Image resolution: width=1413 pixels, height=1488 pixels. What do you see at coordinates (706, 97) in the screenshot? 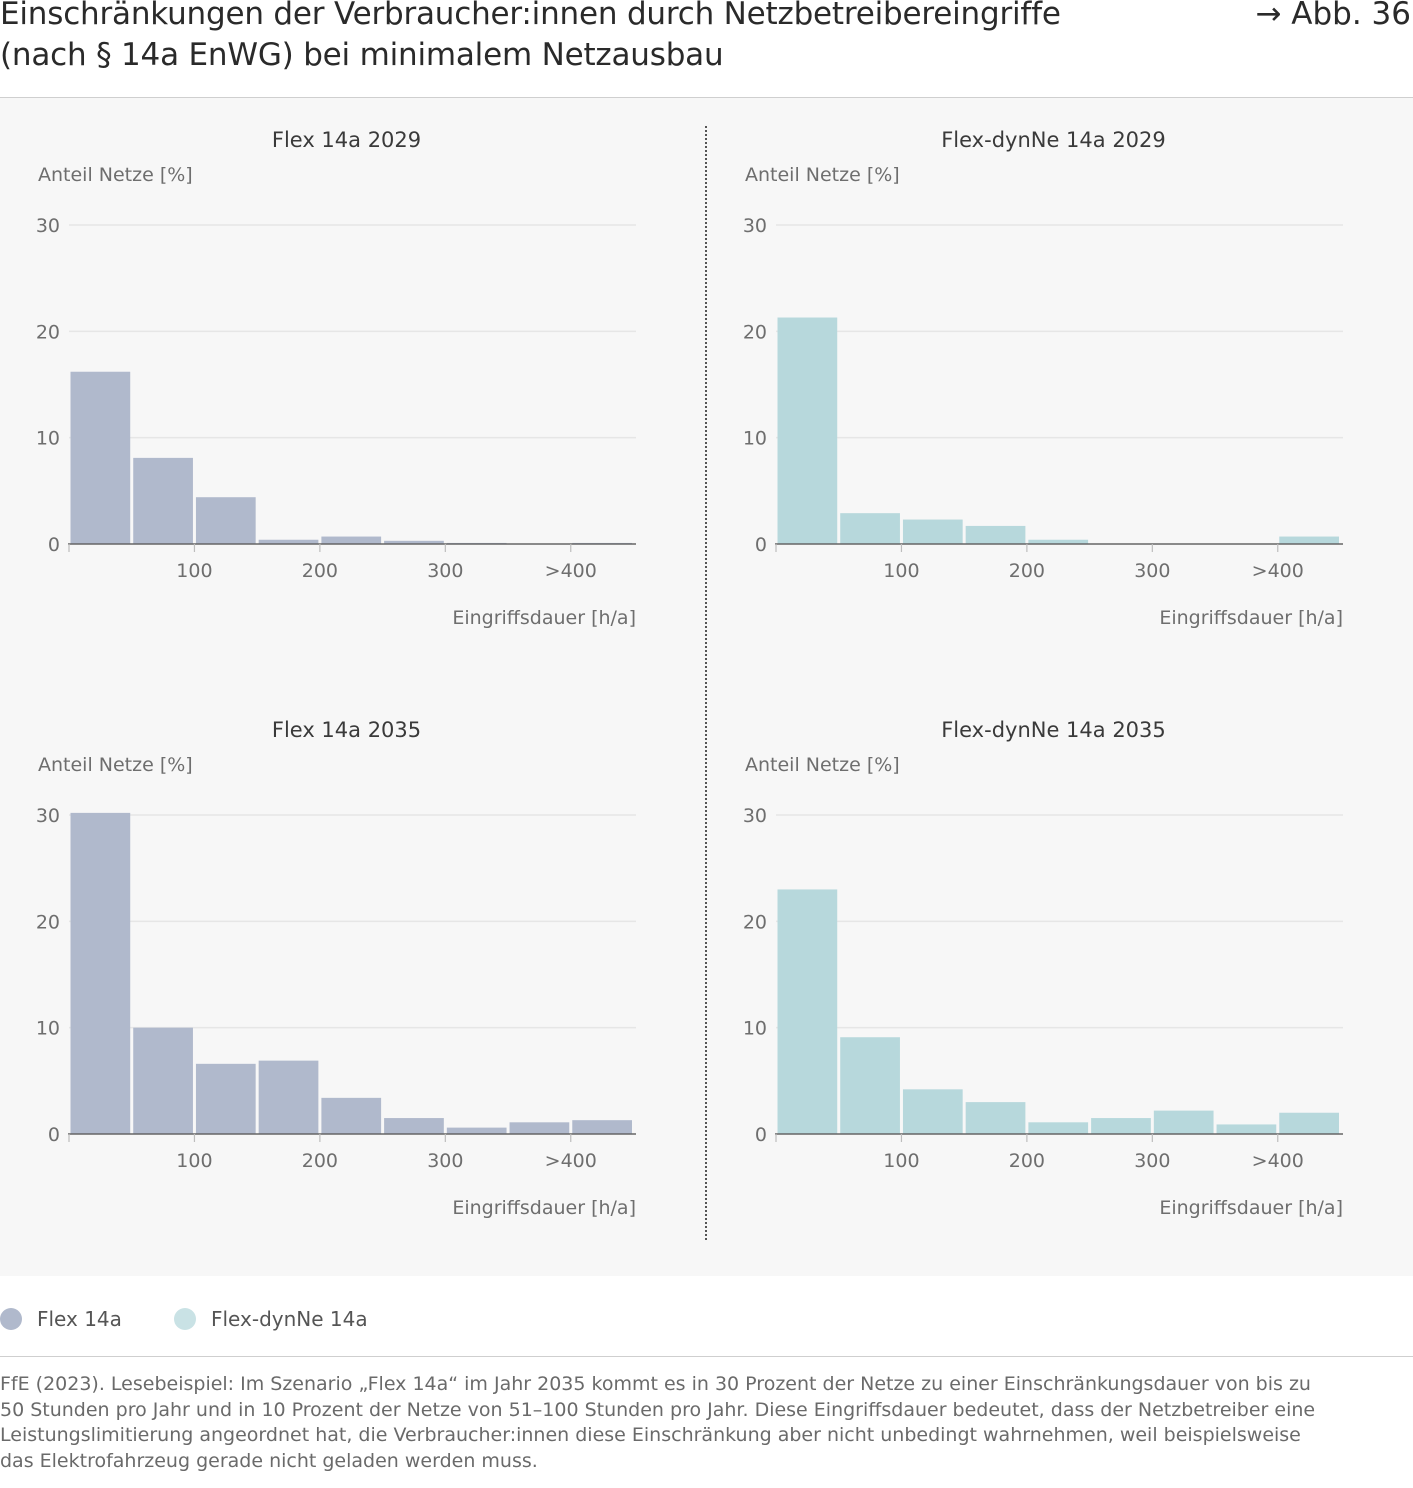
I see `top-divider-rule` at bounding box center [706, 97].